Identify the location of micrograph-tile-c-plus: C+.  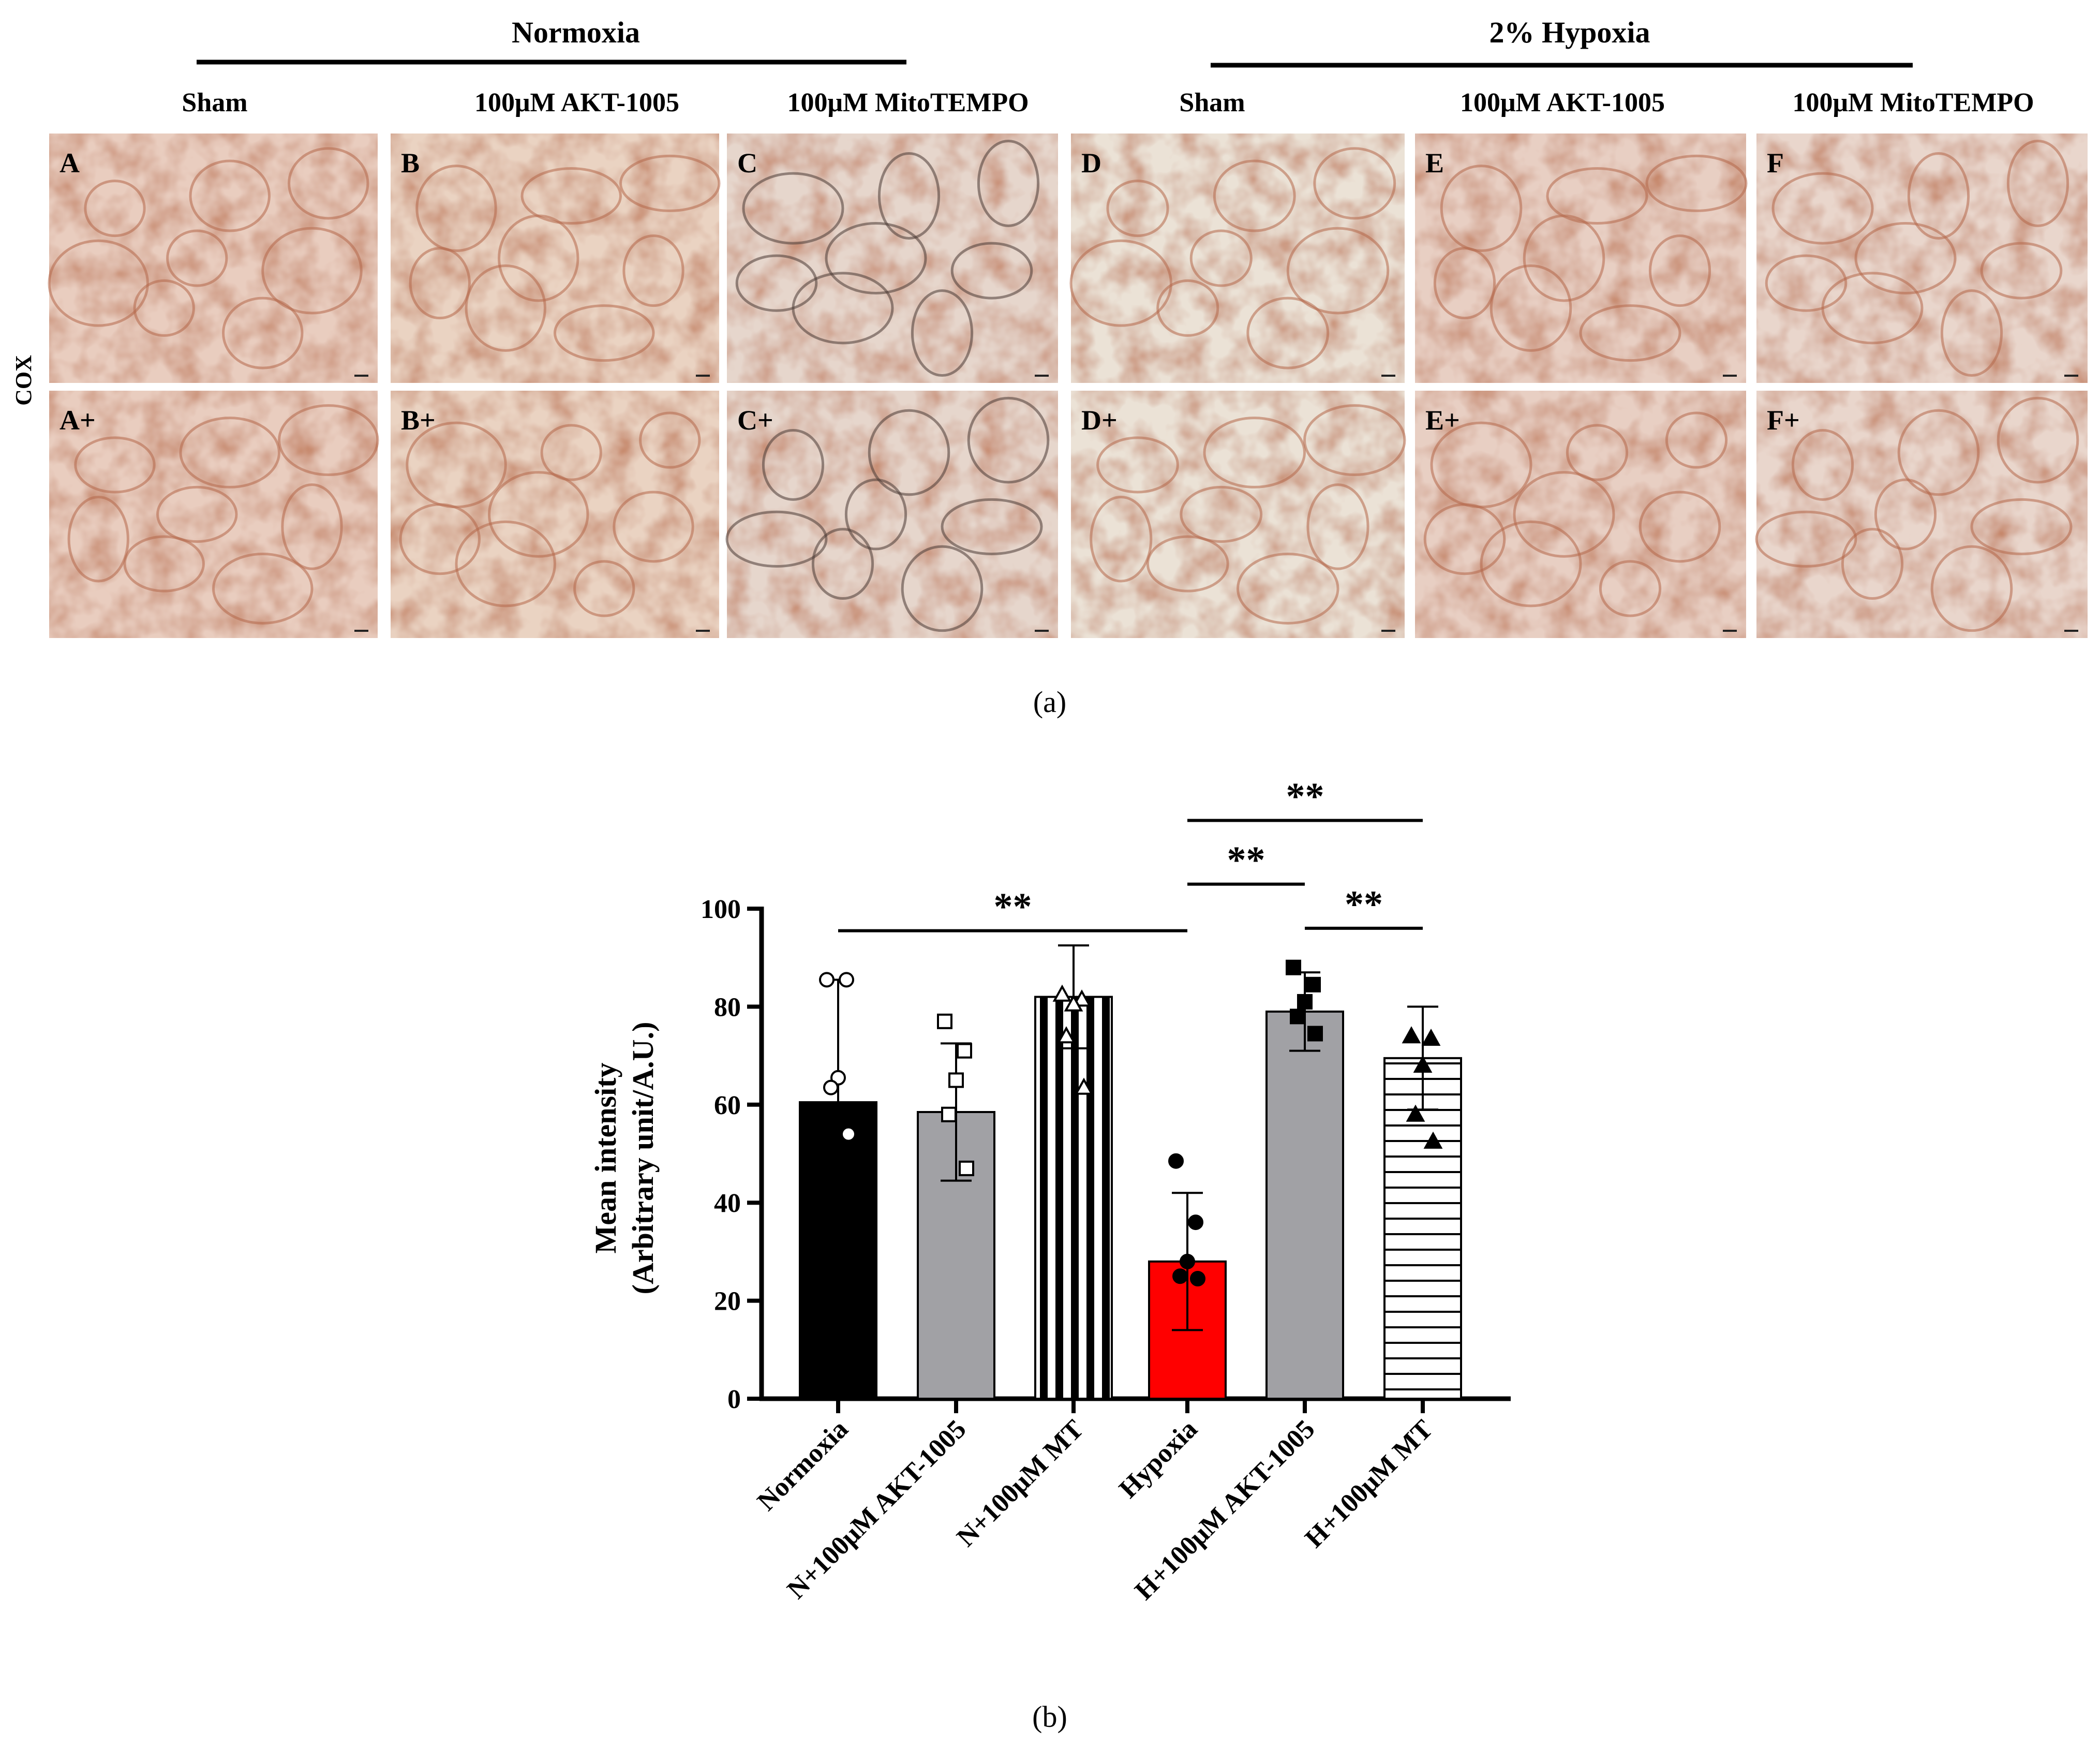
(891, 514).